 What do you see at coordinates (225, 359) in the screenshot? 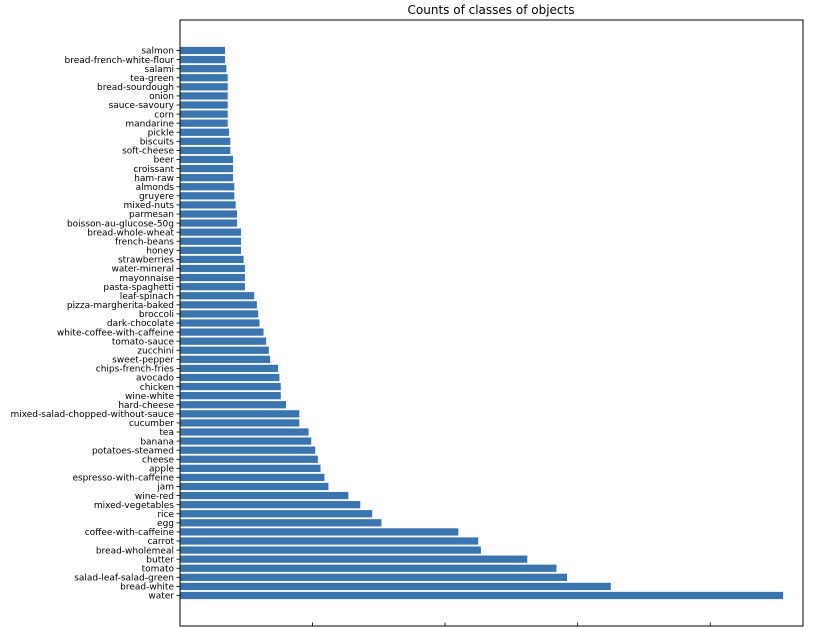
I see `bar-sweet-pepper` at bounding box center [225, 359].